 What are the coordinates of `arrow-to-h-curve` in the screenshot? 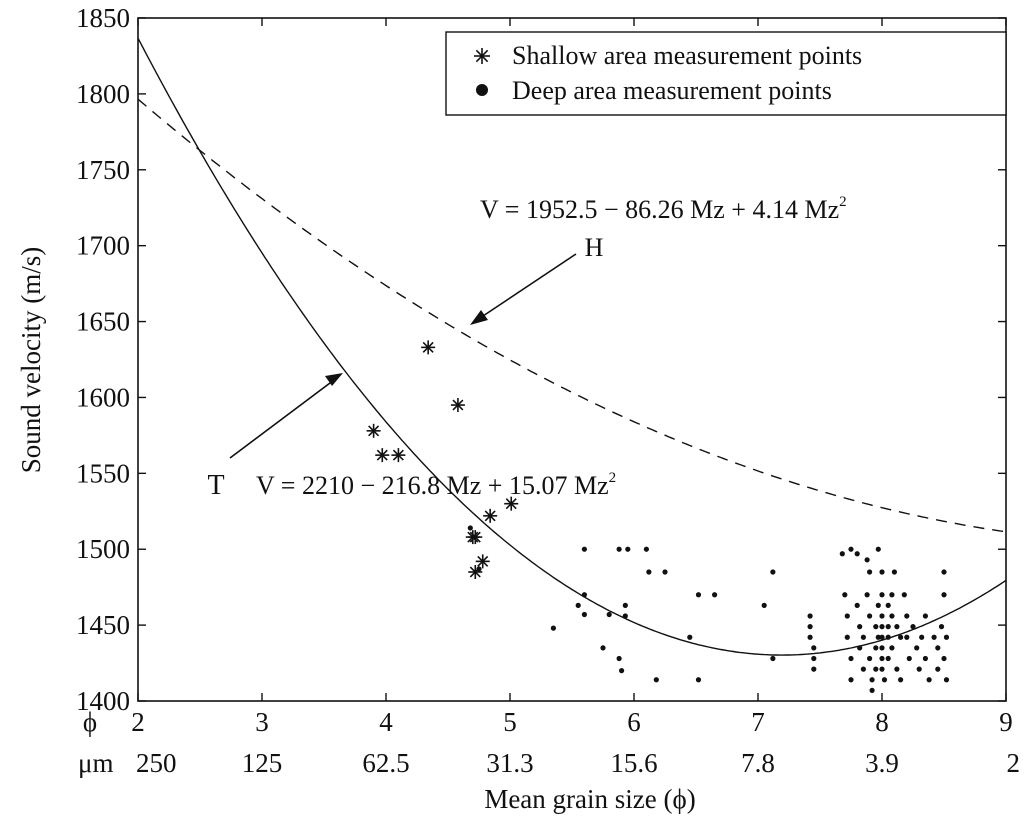 It's located at (523, 289).